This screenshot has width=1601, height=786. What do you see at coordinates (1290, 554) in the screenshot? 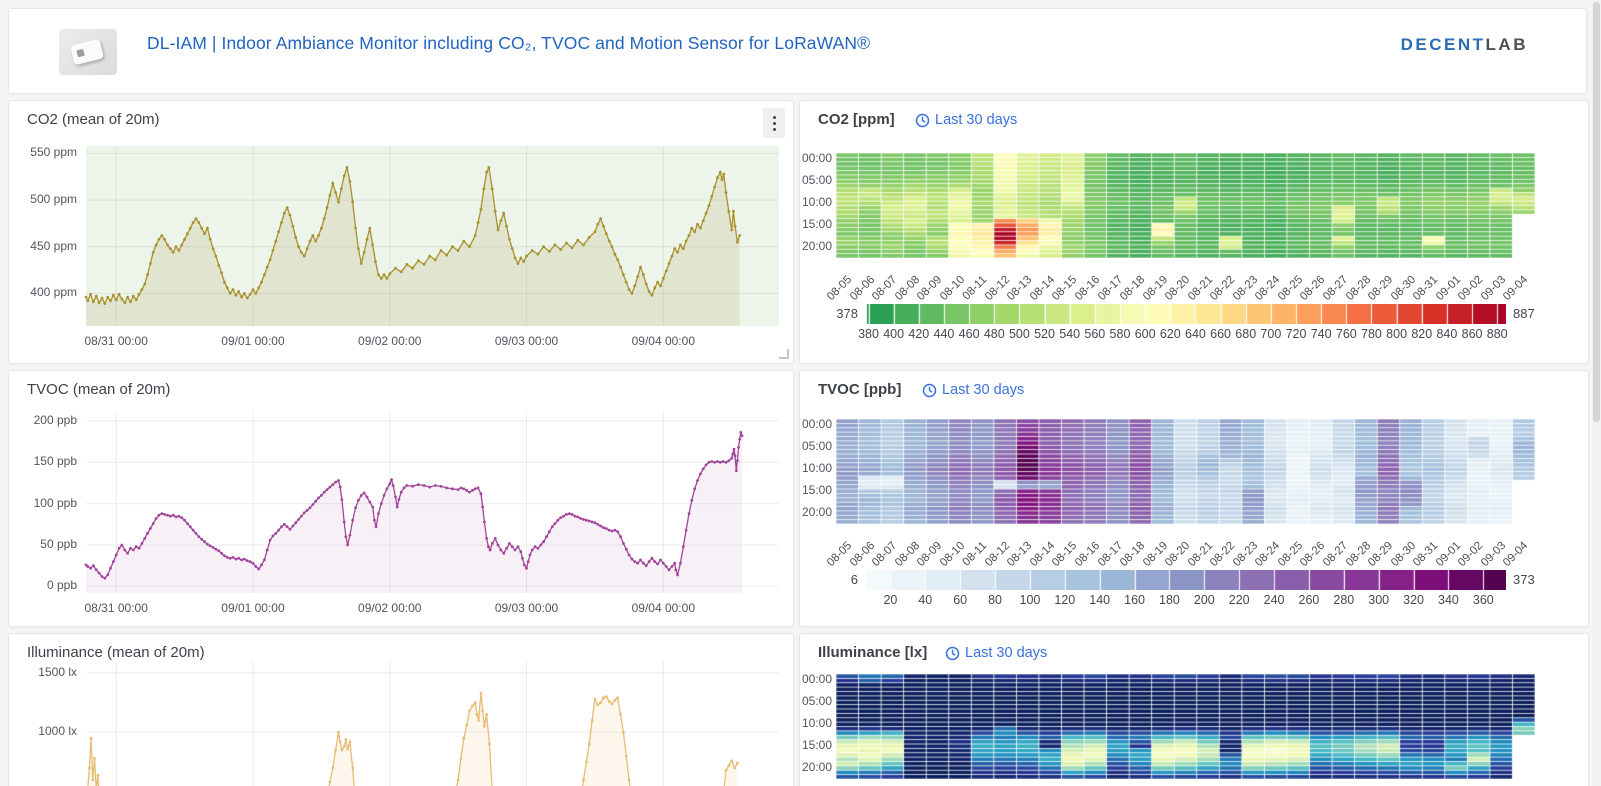
I see `date-axis-label: 08-25` at bounding box center [1290, 554].